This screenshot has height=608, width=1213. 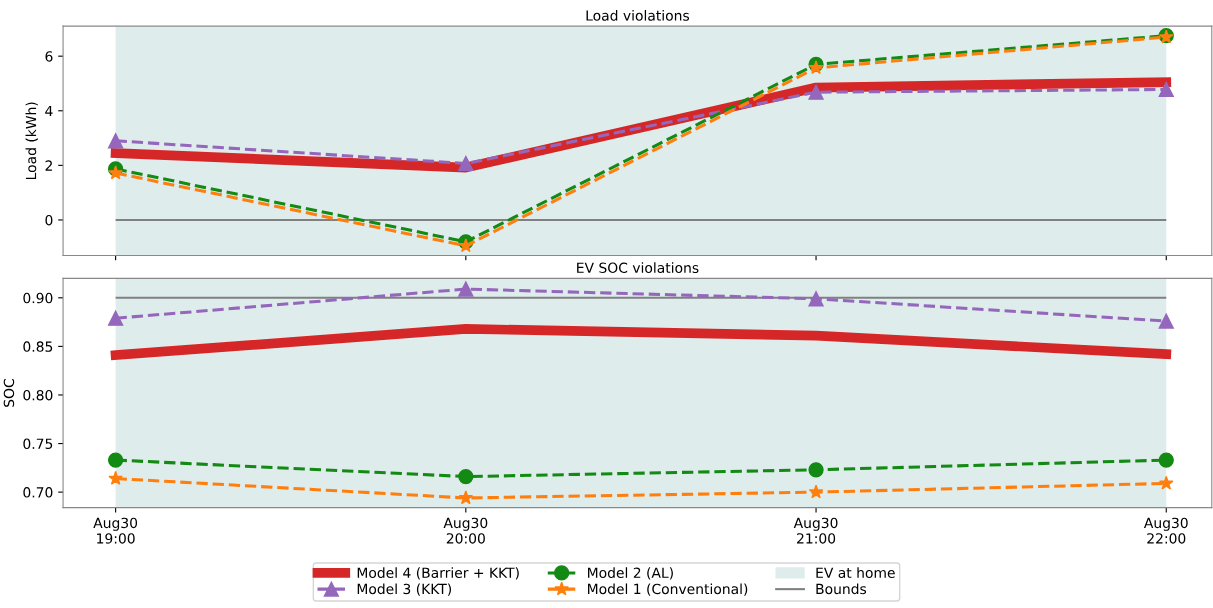 I want to click on legend-label: Model 3 (KKT), so click(x=404, y=589).